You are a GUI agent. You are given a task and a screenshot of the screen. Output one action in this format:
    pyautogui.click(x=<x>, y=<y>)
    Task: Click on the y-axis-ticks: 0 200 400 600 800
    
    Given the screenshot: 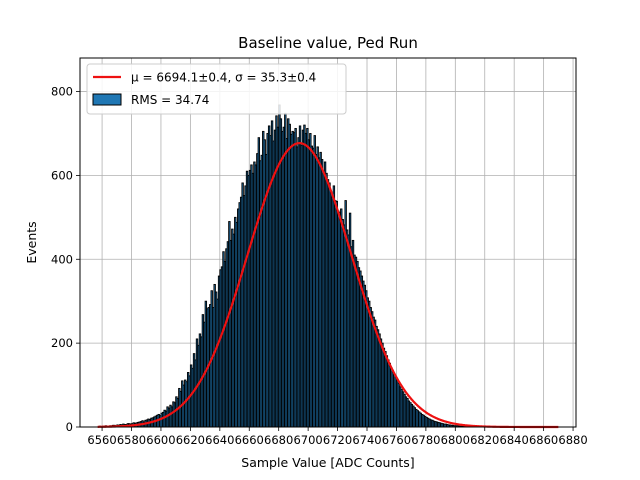 What is the action you would take?
    pyautogui.click(x=65, y=259)
    